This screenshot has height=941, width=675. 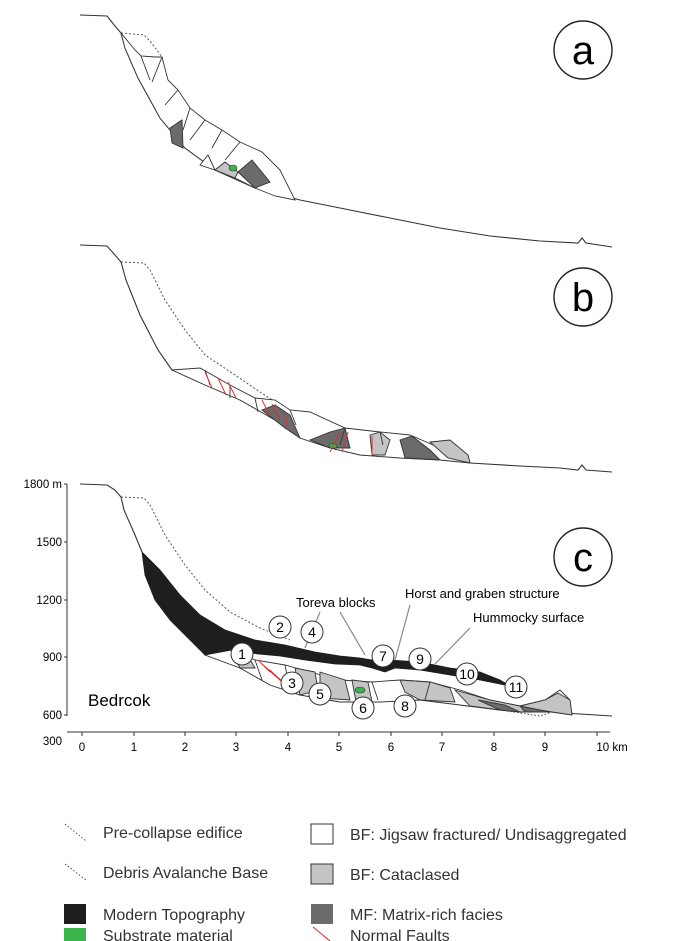 I want to click on legend-pre-collapse: Pre-collapse edifice, so click(x=153, y=832).